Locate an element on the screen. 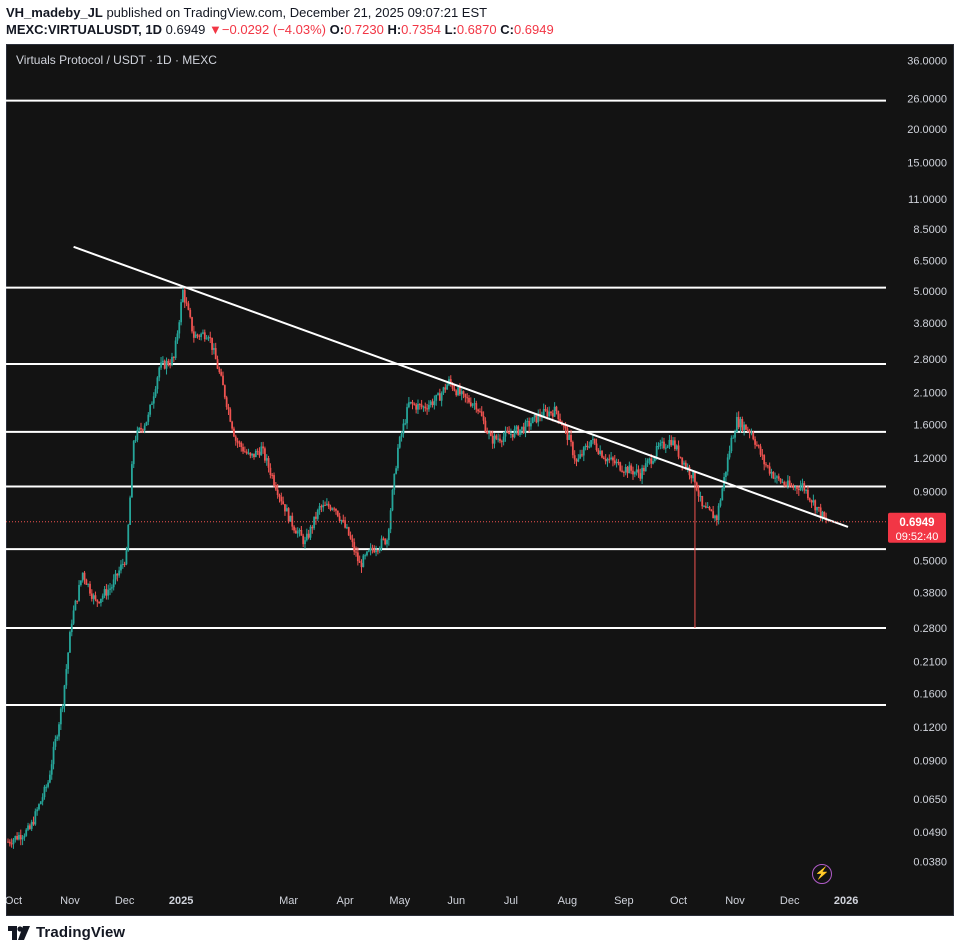 Image resolution: width=960 pixels, height=952 pixels. tradingview-logo: TradingView is located at coordinates (66, 932).